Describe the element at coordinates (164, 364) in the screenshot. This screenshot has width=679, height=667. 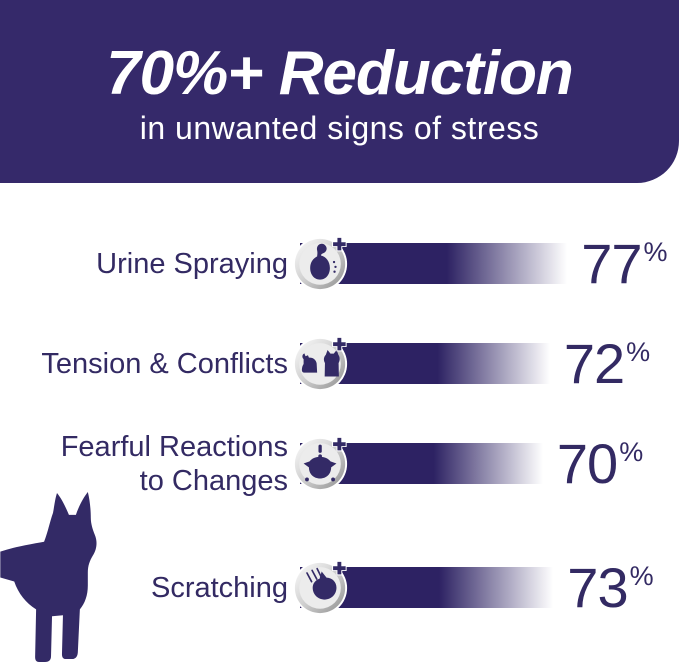
I see `row-label-line1: Tension & Conflicts` at that location.